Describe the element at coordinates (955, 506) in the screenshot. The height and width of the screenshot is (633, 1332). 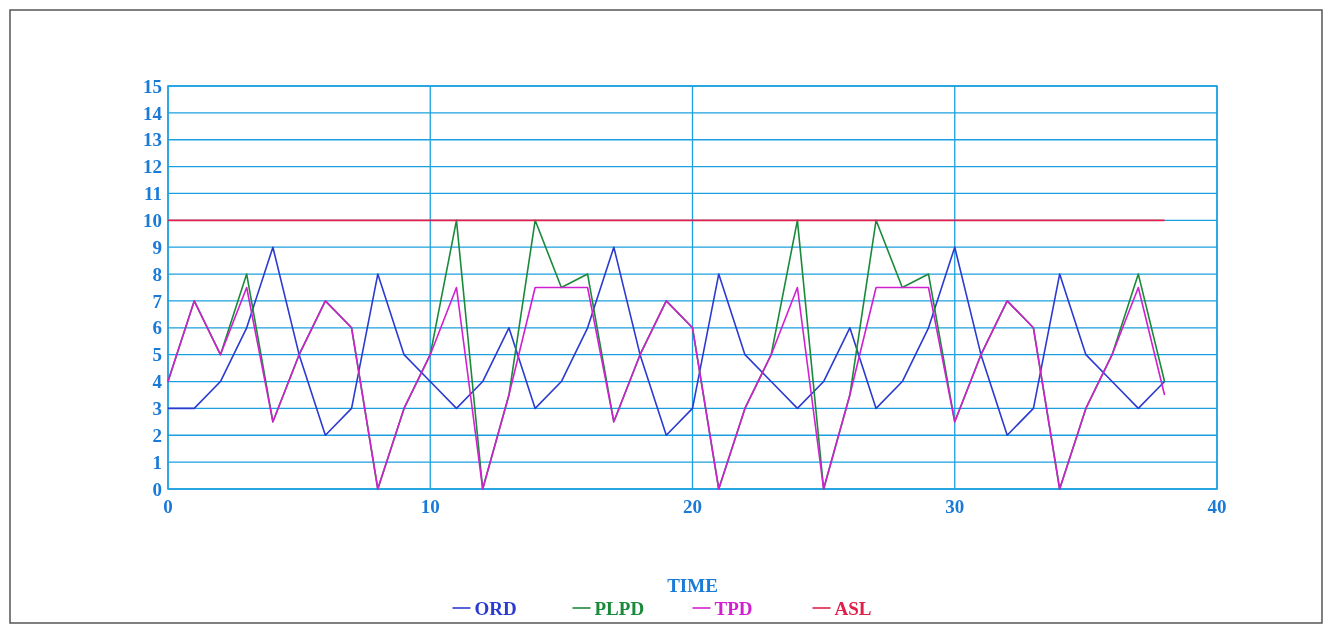
I see `x-tick-label: 30` at that location.